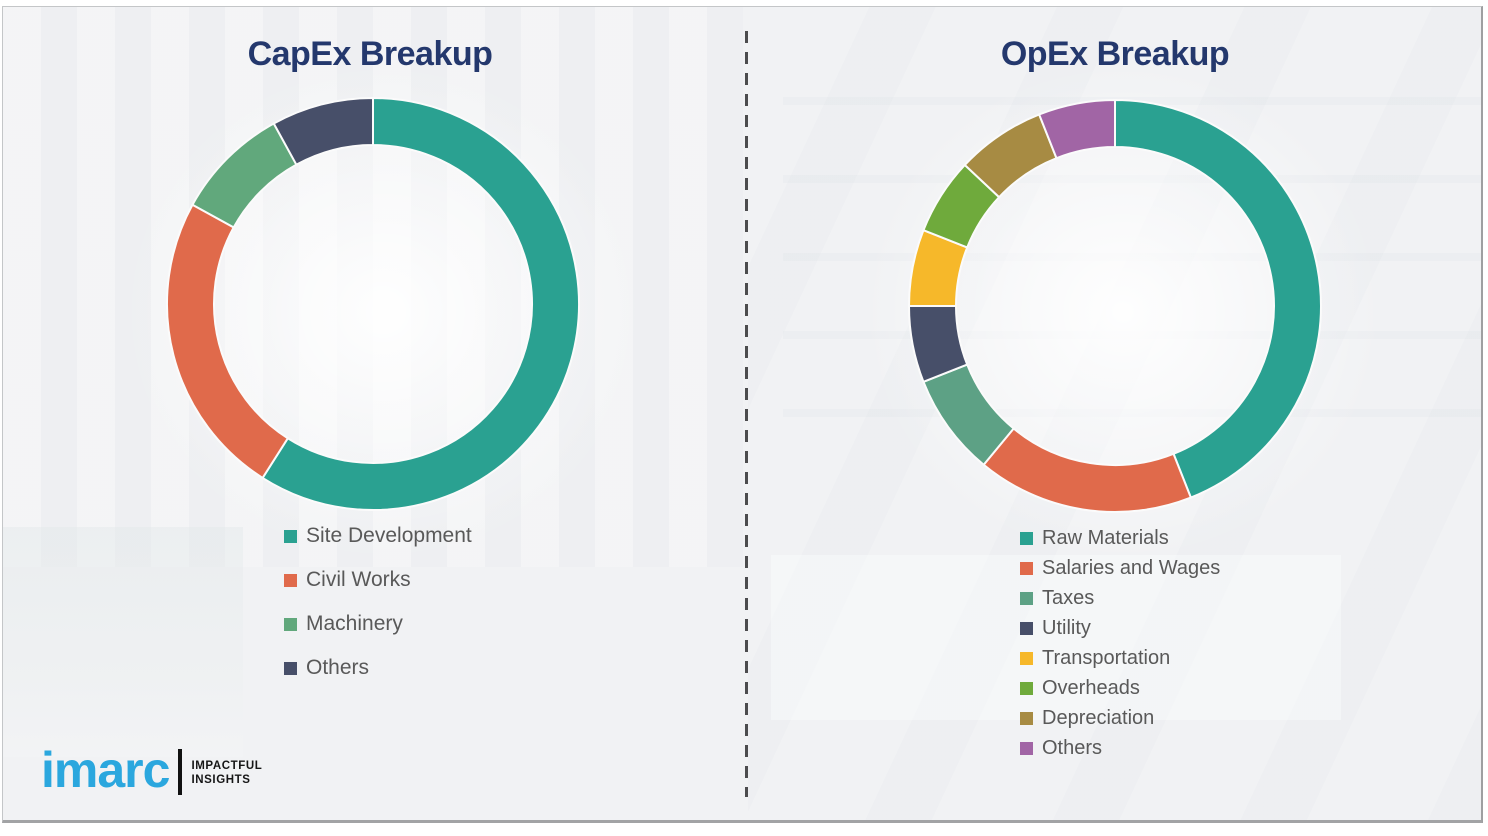 The height and width of the screenshot is (836, 1488). I want to click on tagline-line1: IMPACTFUL, so click(227, 765).